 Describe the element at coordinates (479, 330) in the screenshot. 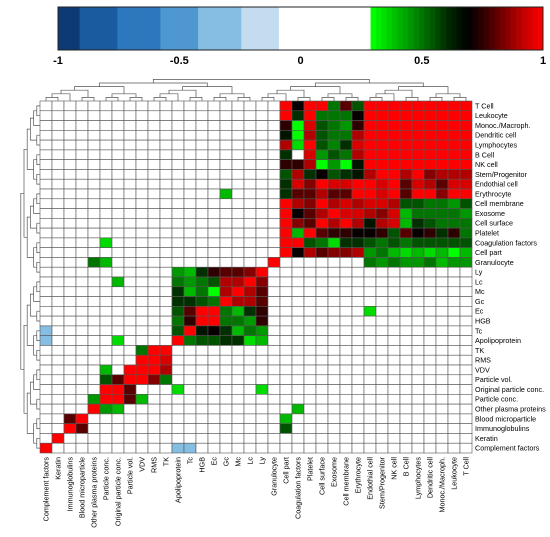

I see `row-label: Tc` at that location.